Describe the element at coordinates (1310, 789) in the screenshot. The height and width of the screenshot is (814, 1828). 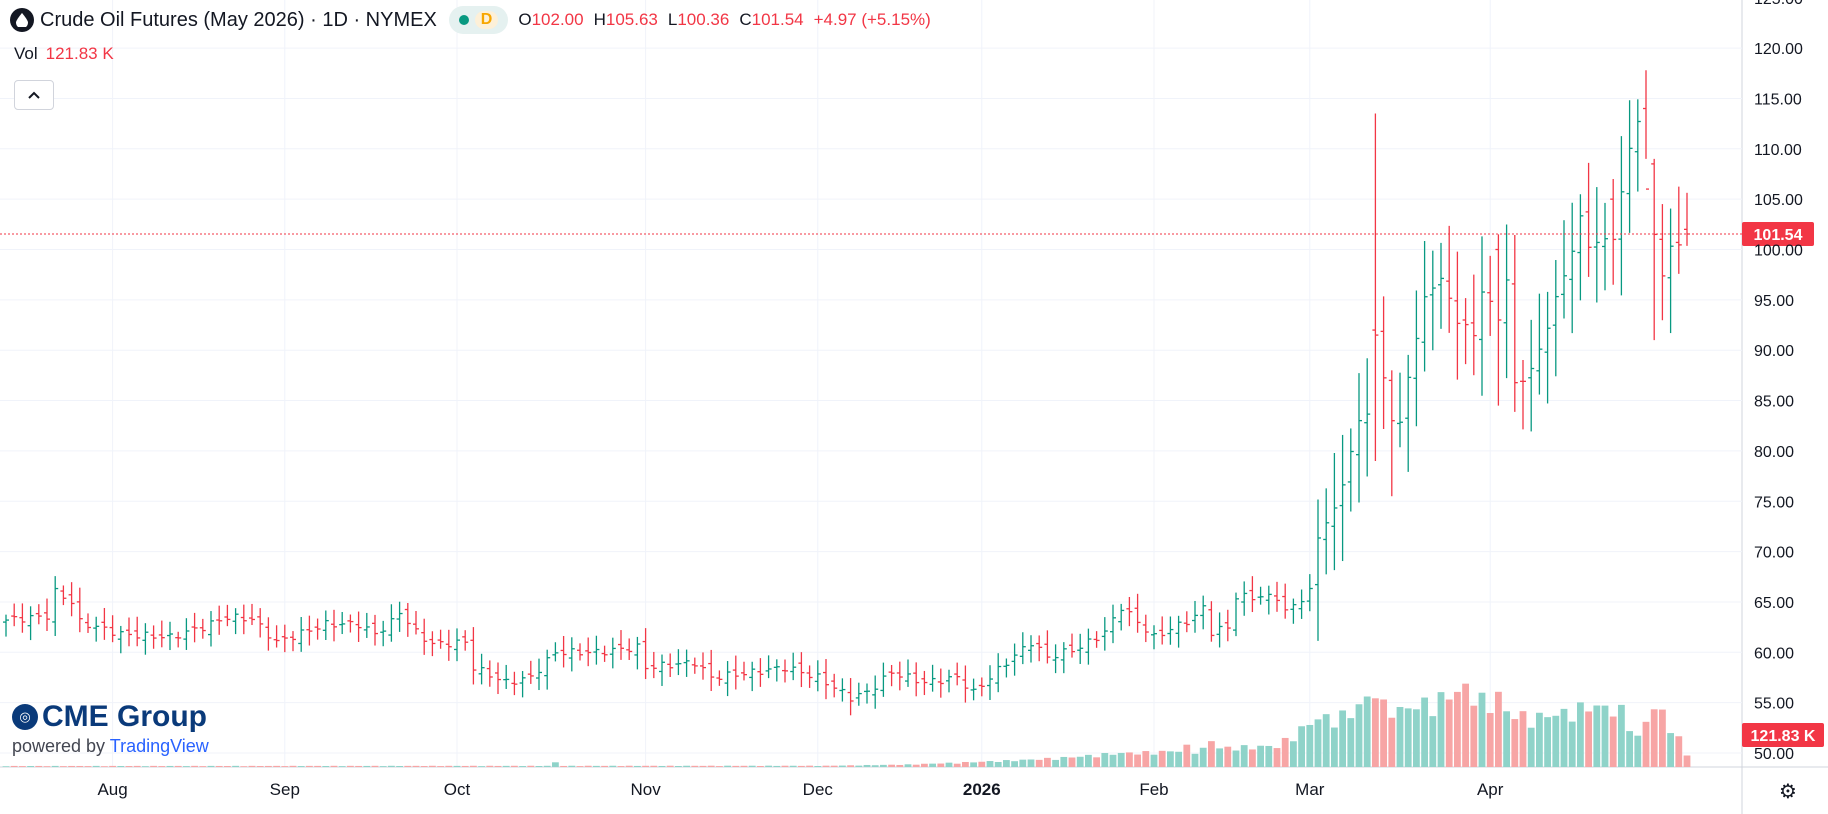
I see `time-tick-label: Mar` at that location.